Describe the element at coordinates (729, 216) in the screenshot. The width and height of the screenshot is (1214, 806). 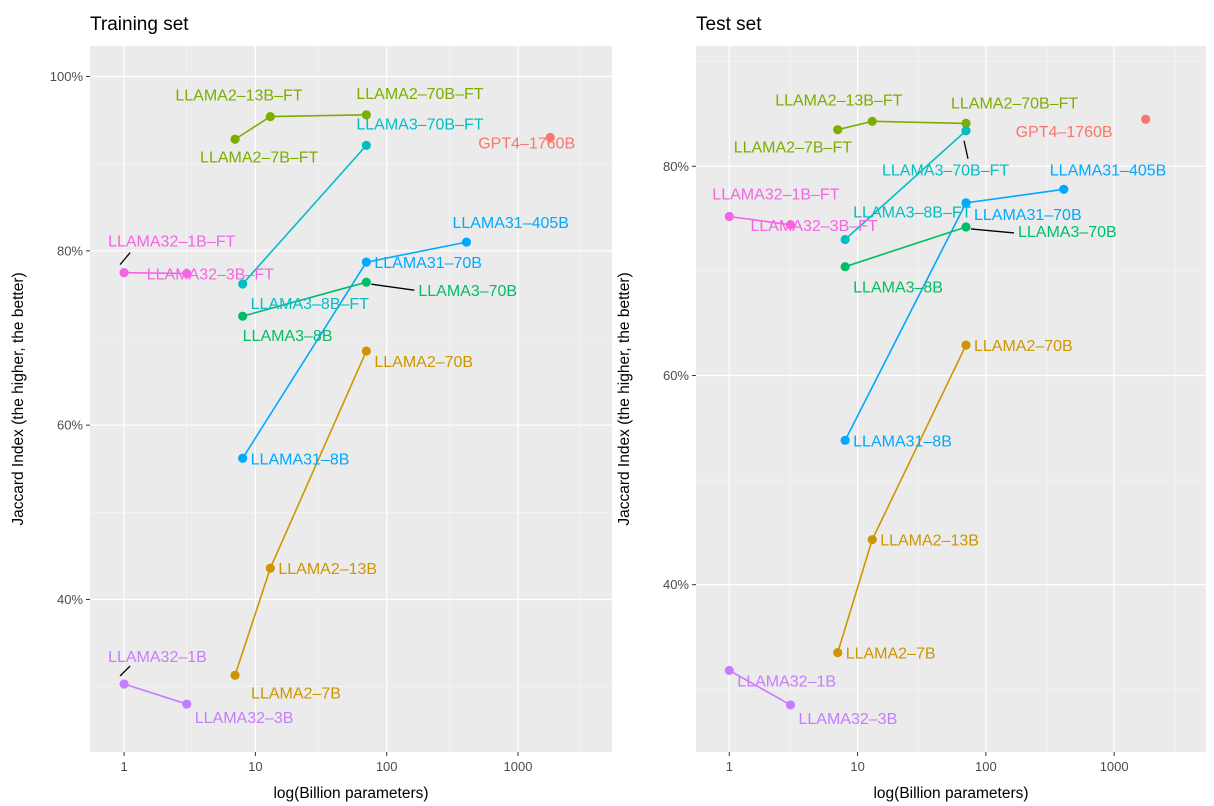
I see `point-llama32-1b-ft` at that location.